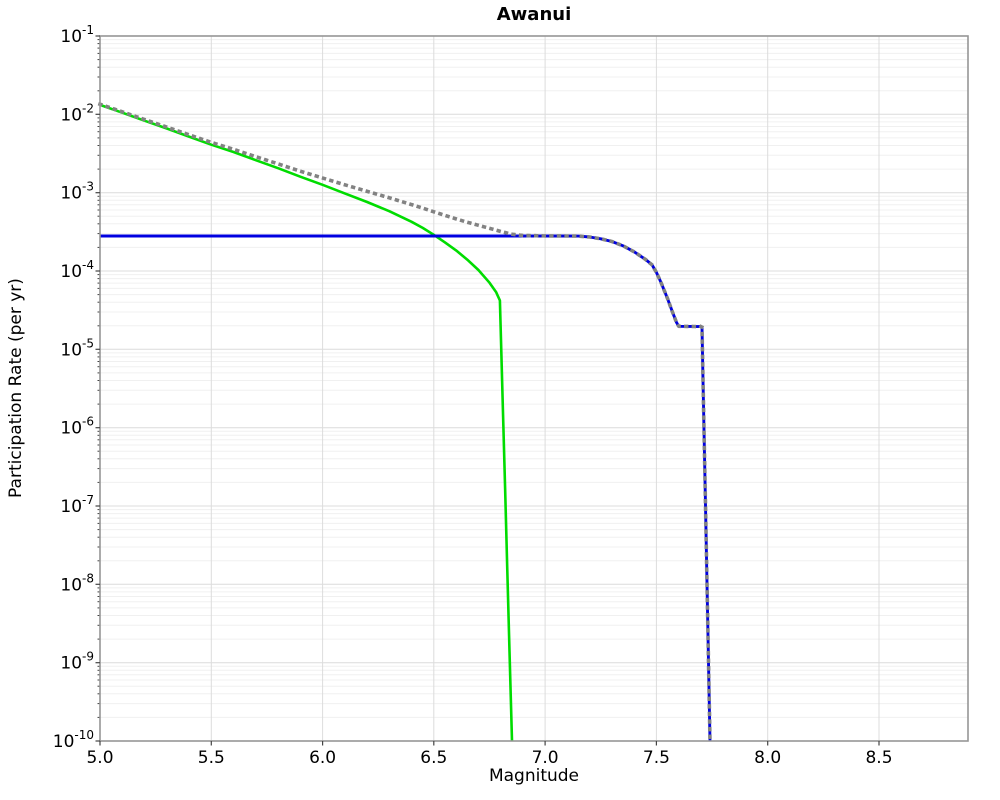 The height and width of the screenshot is (800, 1000). Describe the element at coordinates (99, 758) in the screenshot. I see `x-tick-label: 5.0` at that location.